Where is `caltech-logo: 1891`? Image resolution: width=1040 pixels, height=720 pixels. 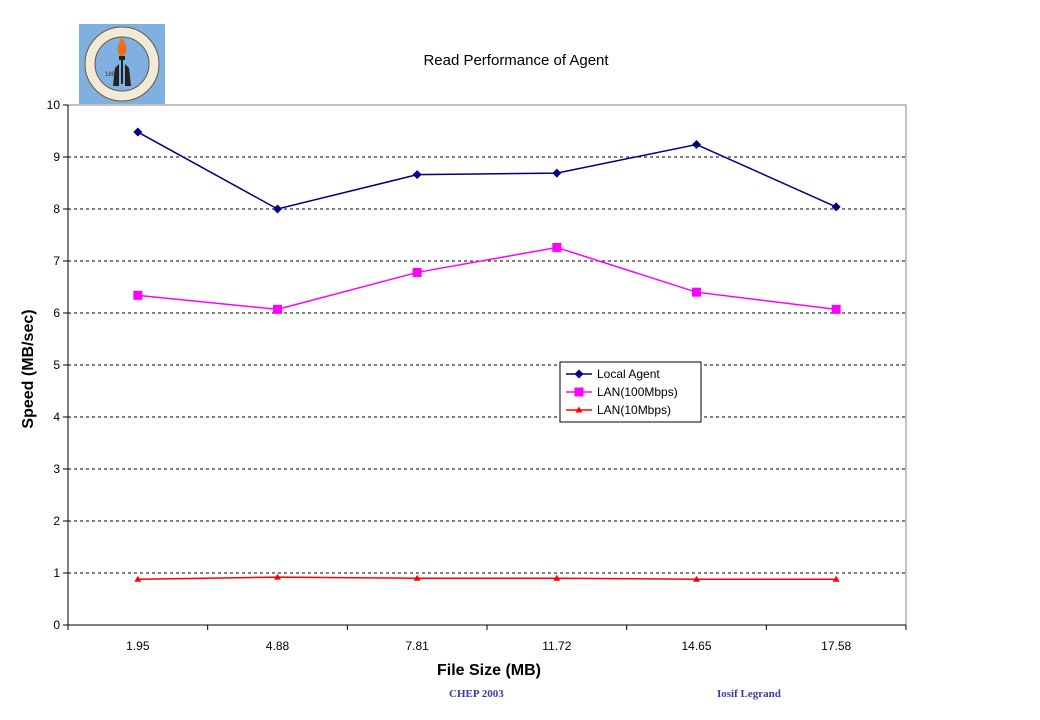
caltech-logo: 1891 is located at coordinates (122, 64).